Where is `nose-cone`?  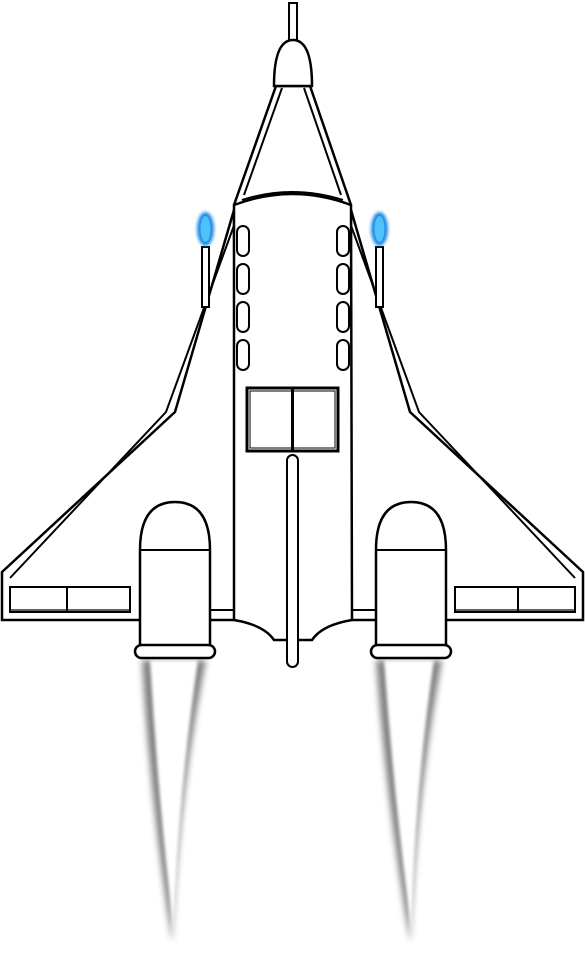
nose-cone is located at coordinates (293, 63).